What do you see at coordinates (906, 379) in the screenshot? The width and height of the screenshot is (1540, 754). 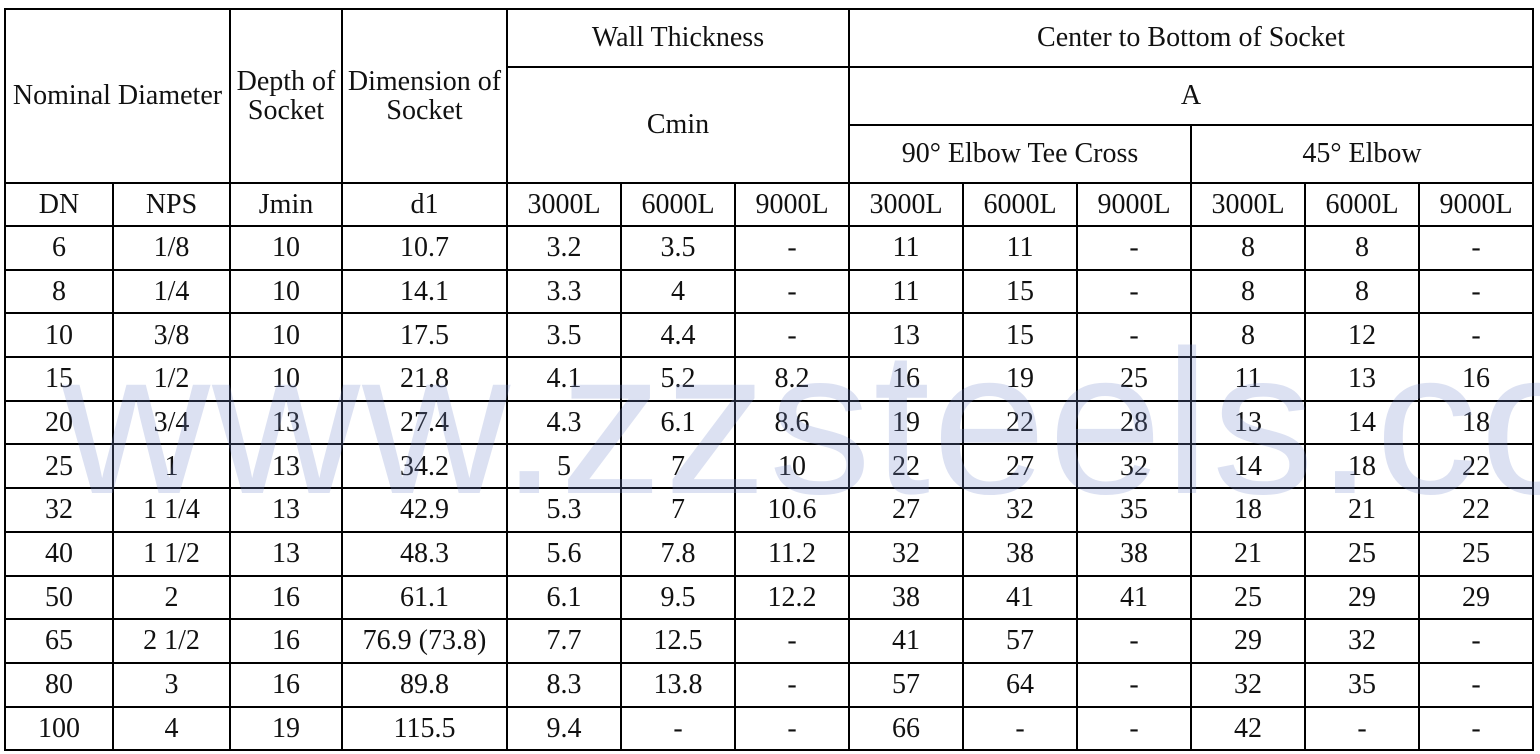 I see `table-cell: 16` at bounding box center [906, 379].